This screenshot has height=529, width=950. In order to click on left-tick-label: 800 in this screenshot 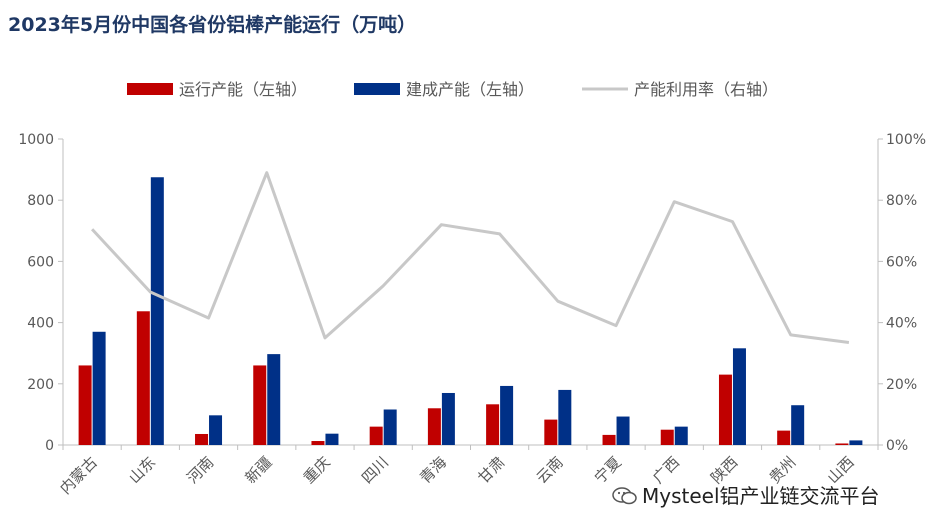, I will do `click(40, 201)`.